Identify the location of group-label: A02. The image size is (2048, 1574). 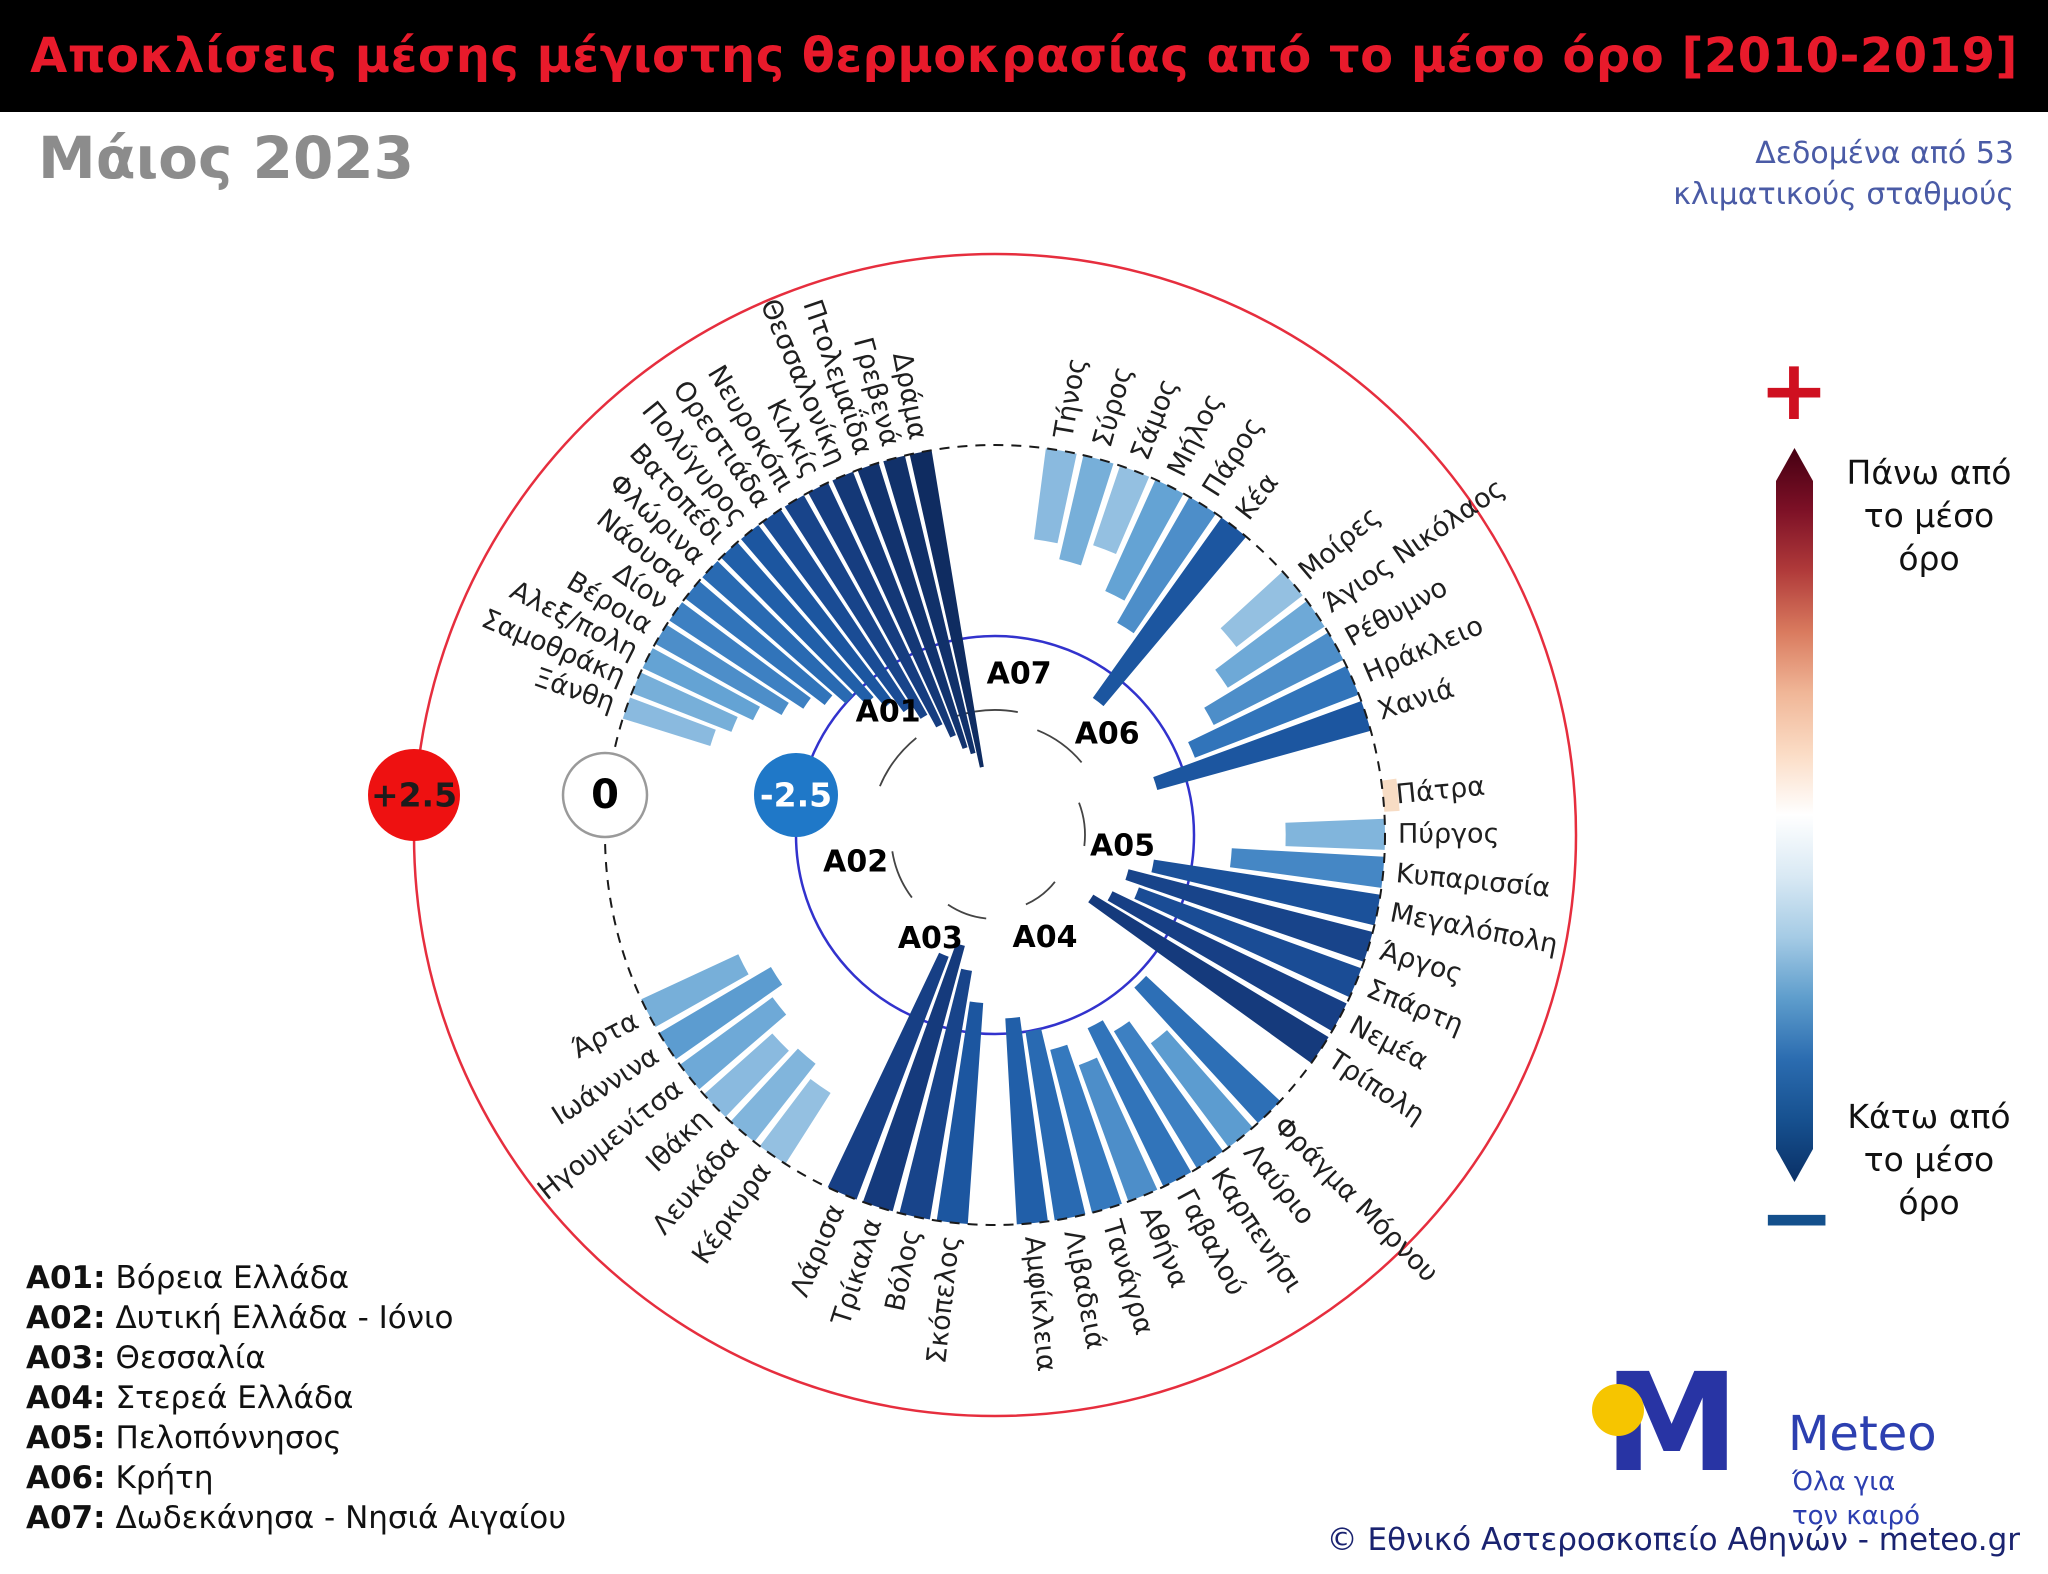
(855, 862).